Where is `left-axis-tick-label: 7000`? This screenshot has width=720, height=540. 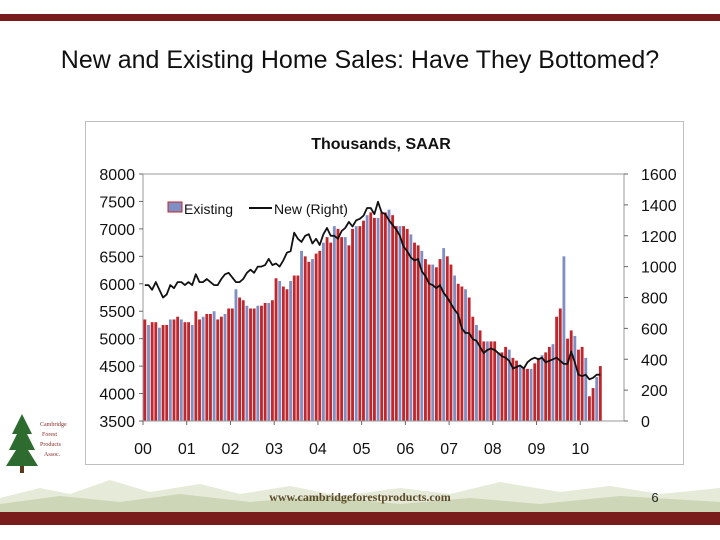
left-axis-tick-label: 7000 is located at coordinates (117, 230).